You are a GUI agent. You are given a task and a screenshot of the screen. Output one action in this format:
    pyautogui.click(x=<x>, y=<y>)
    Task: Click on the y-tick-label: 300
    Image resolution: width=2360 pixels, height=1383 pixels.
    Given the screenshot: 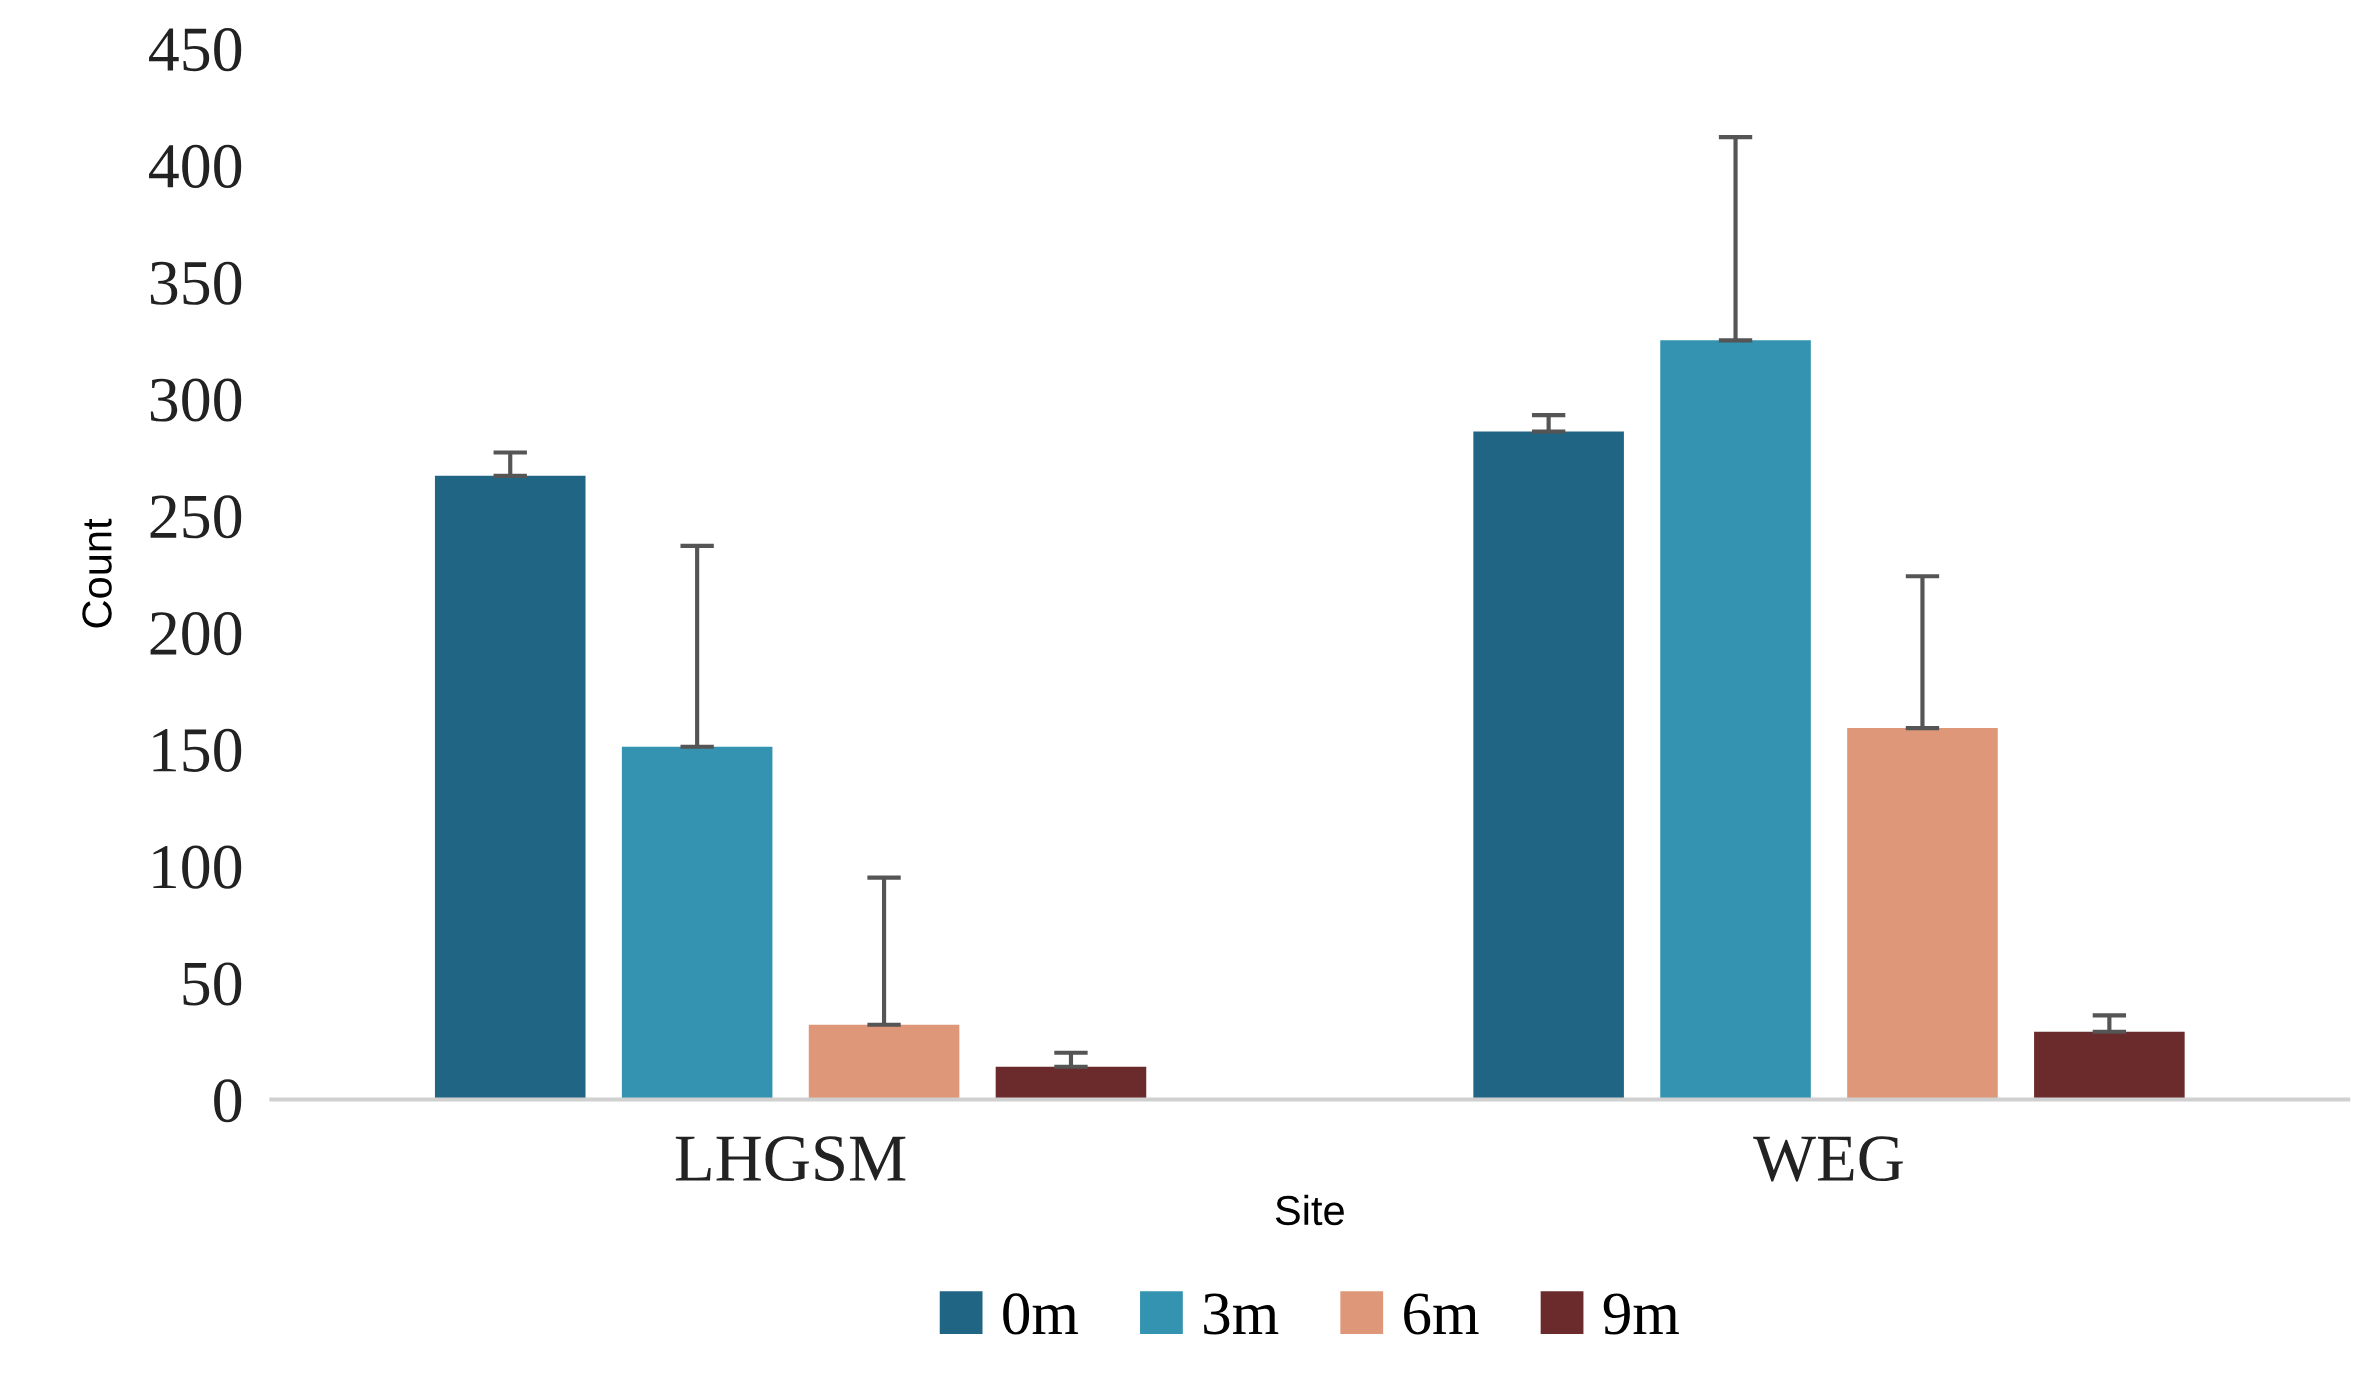 What is the action you would take?
    pyautogui.click(x=196, y=400)
    